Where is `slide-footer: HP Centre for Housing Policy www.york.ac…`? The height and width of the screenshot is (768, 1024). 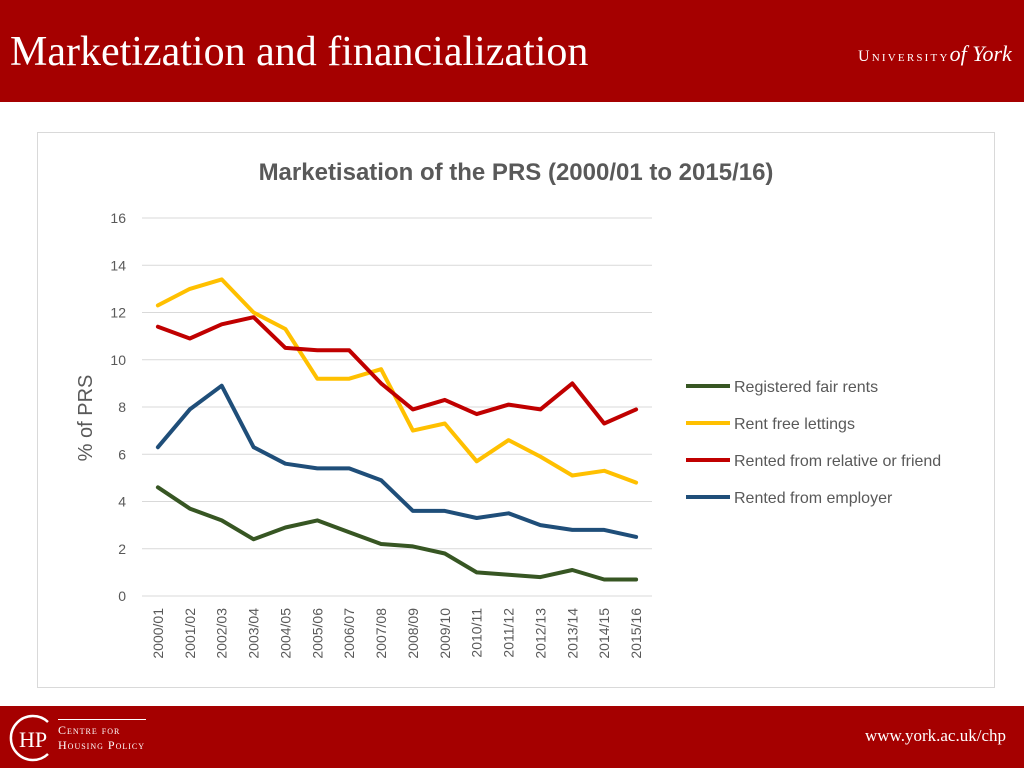
slide-footer: HP Centre for Housing Policy www.york.ac… is located at coordinates (512, 737).